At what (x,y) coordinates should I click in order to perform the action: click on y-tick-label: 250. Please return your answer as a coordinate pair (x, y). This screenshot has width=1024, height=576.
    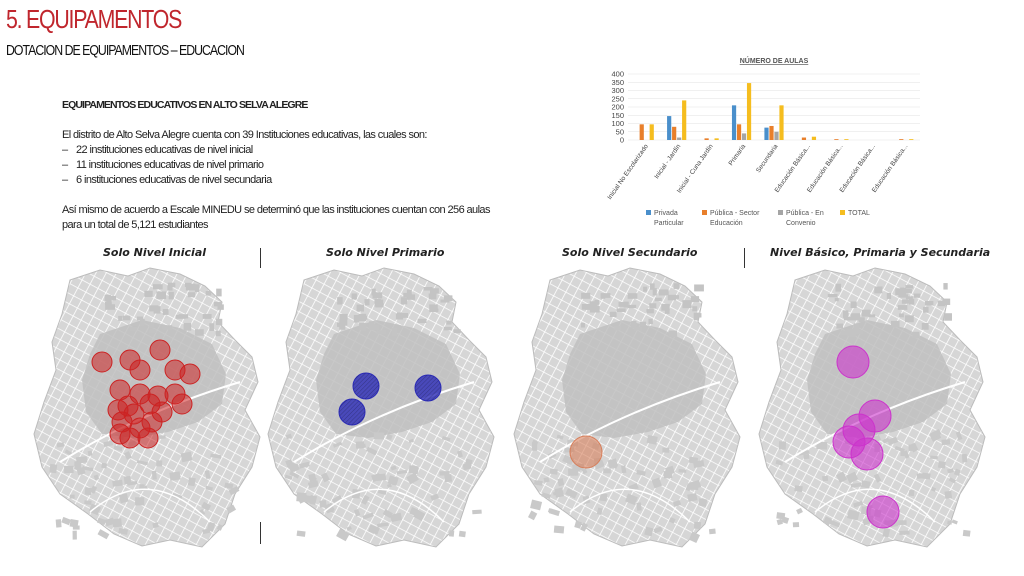
    Looking at the image, I should click on (617, 98).